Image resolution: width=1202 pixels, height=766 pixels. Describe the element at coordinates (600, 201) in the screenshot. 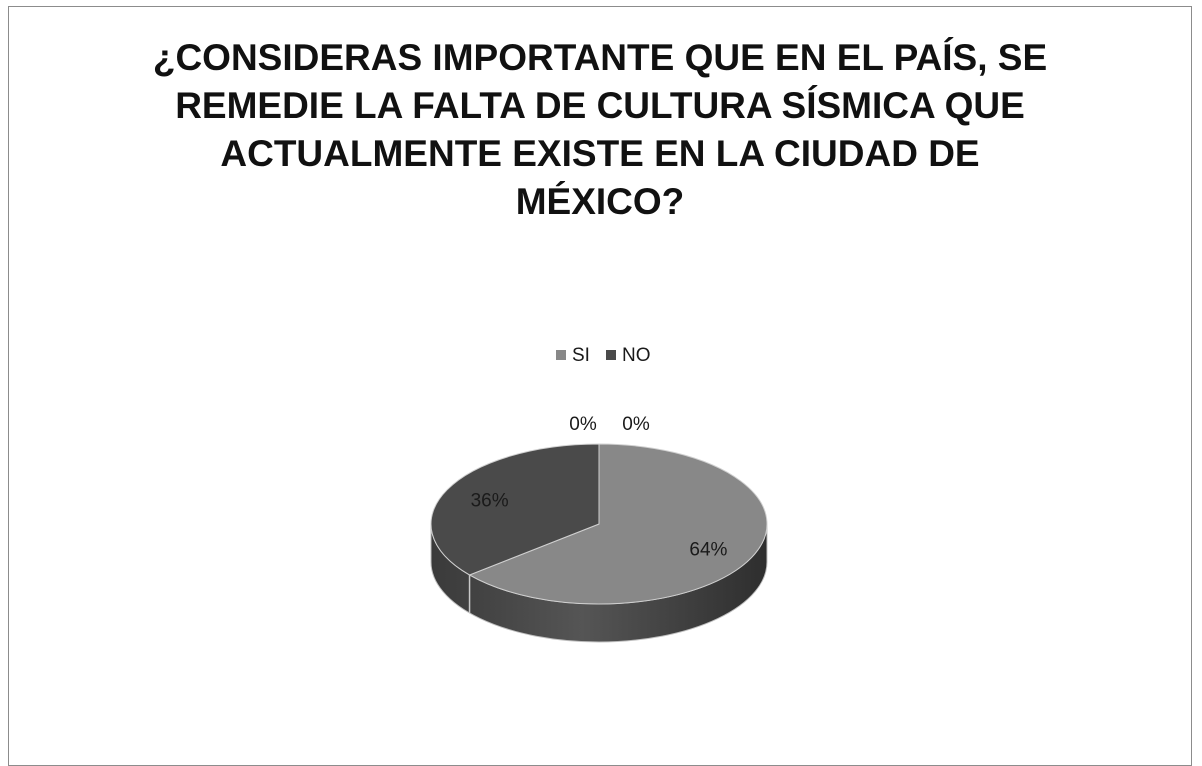

I see `chart-title-line-4: MÉXICO?` at that location.